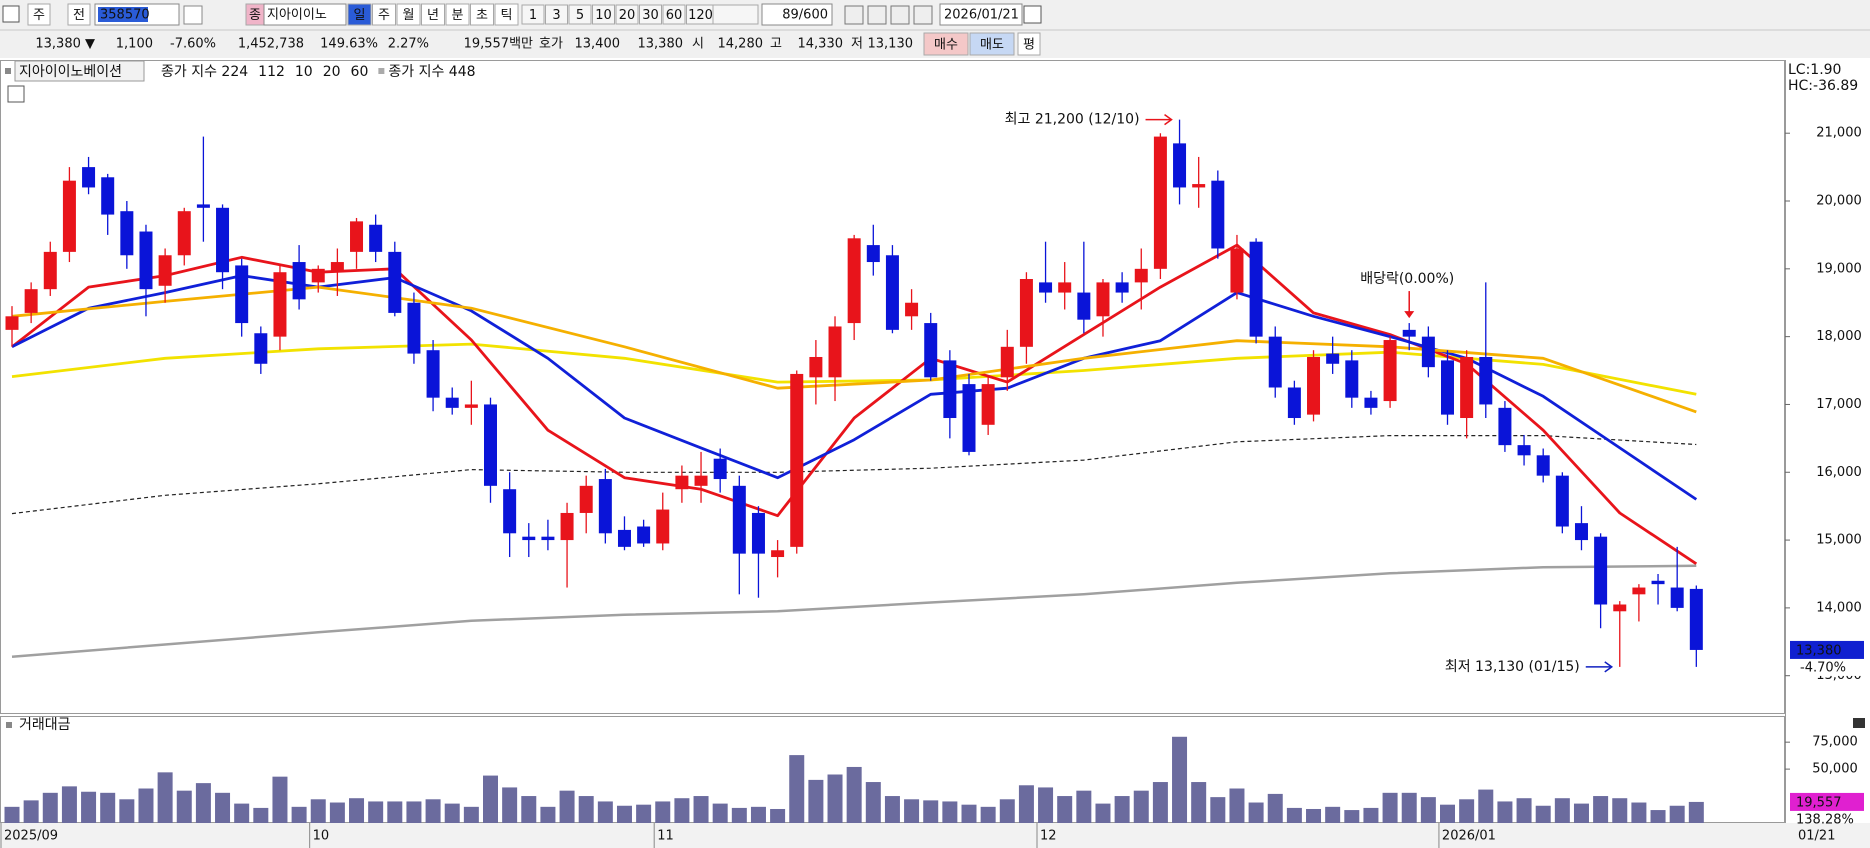  What do you see at coordinates (332, 72) in the screenshot?
I see `legend-entry: 20` at bounding box center [332, 72].